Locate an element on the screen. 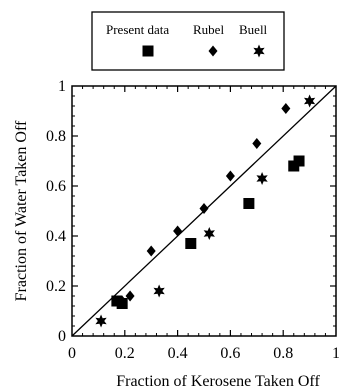 The height and width of the screenshot is (392, 339). legend: Present data Rubel Buell is located at coordinates (188, 41).